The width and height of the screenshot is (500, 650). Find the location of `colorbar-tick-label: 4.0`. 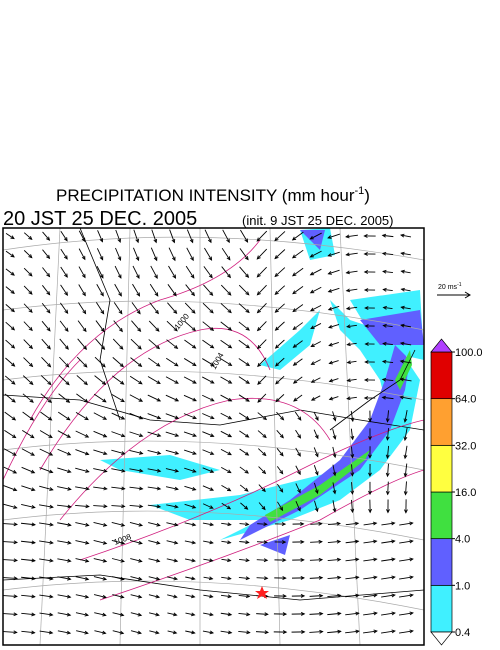

colorbar-tick-label: 4.0 is located at coordinates (462, 540).